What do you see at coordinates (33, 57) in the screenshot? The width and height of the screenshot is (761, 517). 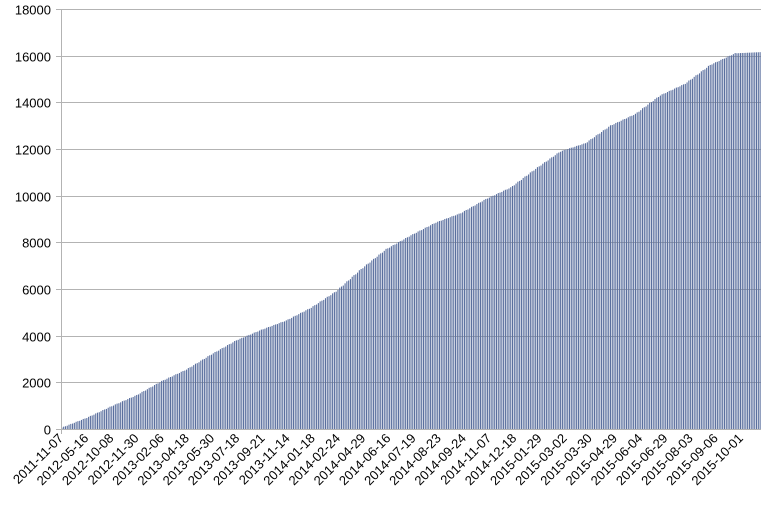 I see `y-tick-label-16000: 16000` at bounding box center [33, 57].